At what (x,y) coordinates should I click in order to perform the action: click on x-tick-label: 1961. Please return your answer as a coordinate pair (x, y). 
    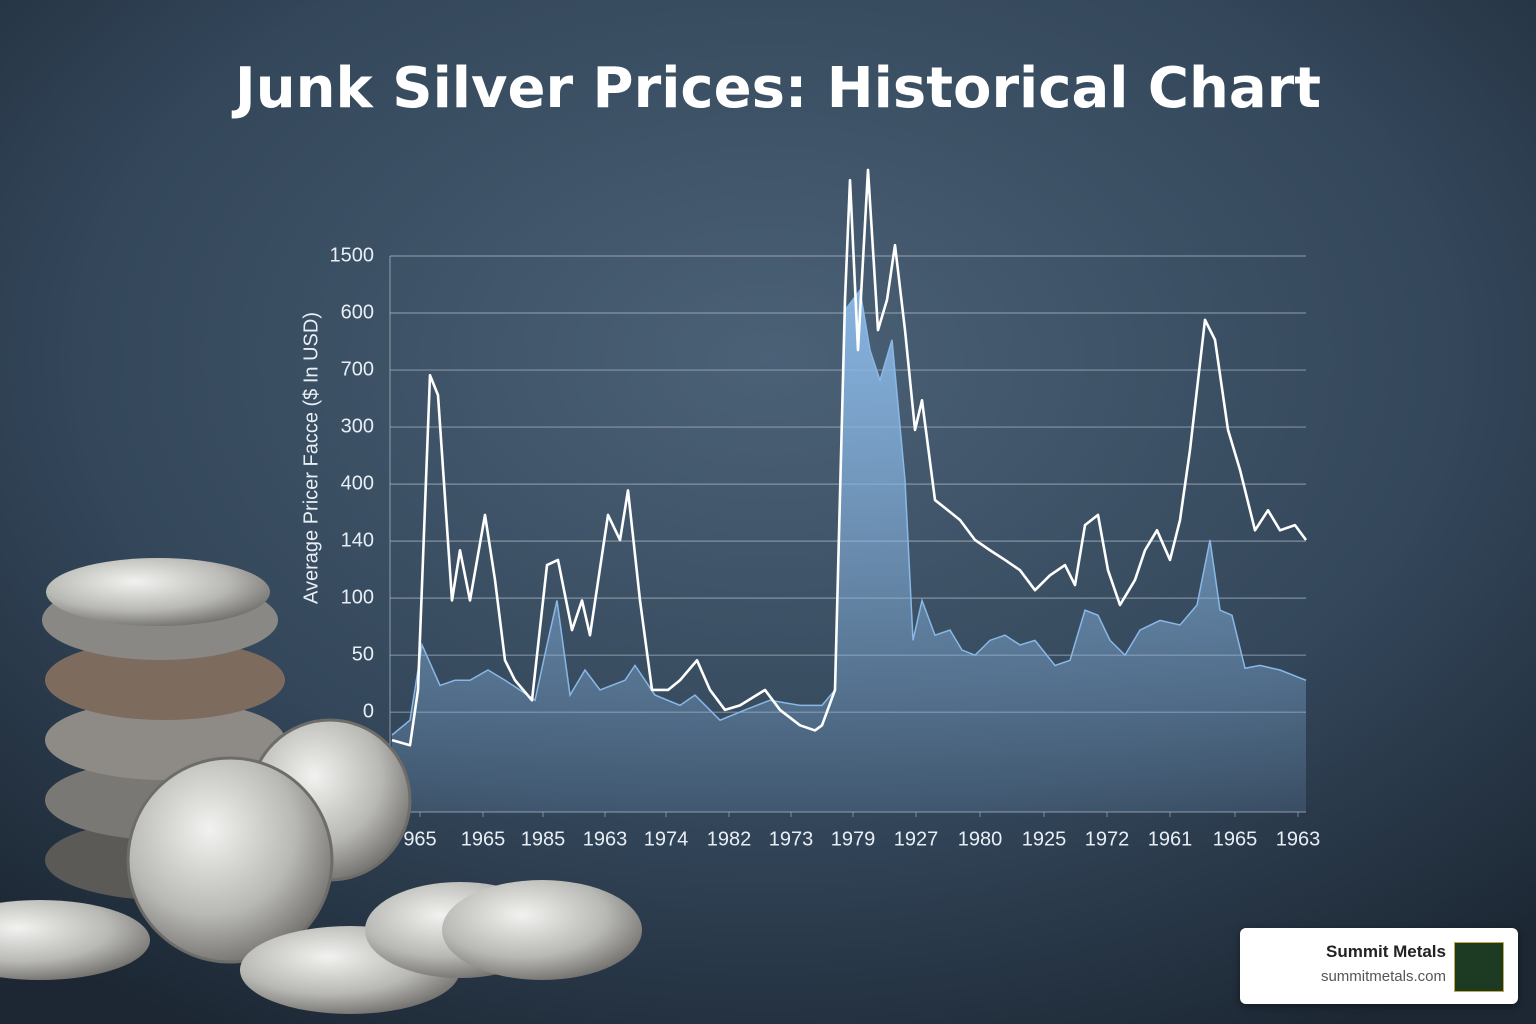
    Looking at the image, I should click on (1170, 839).